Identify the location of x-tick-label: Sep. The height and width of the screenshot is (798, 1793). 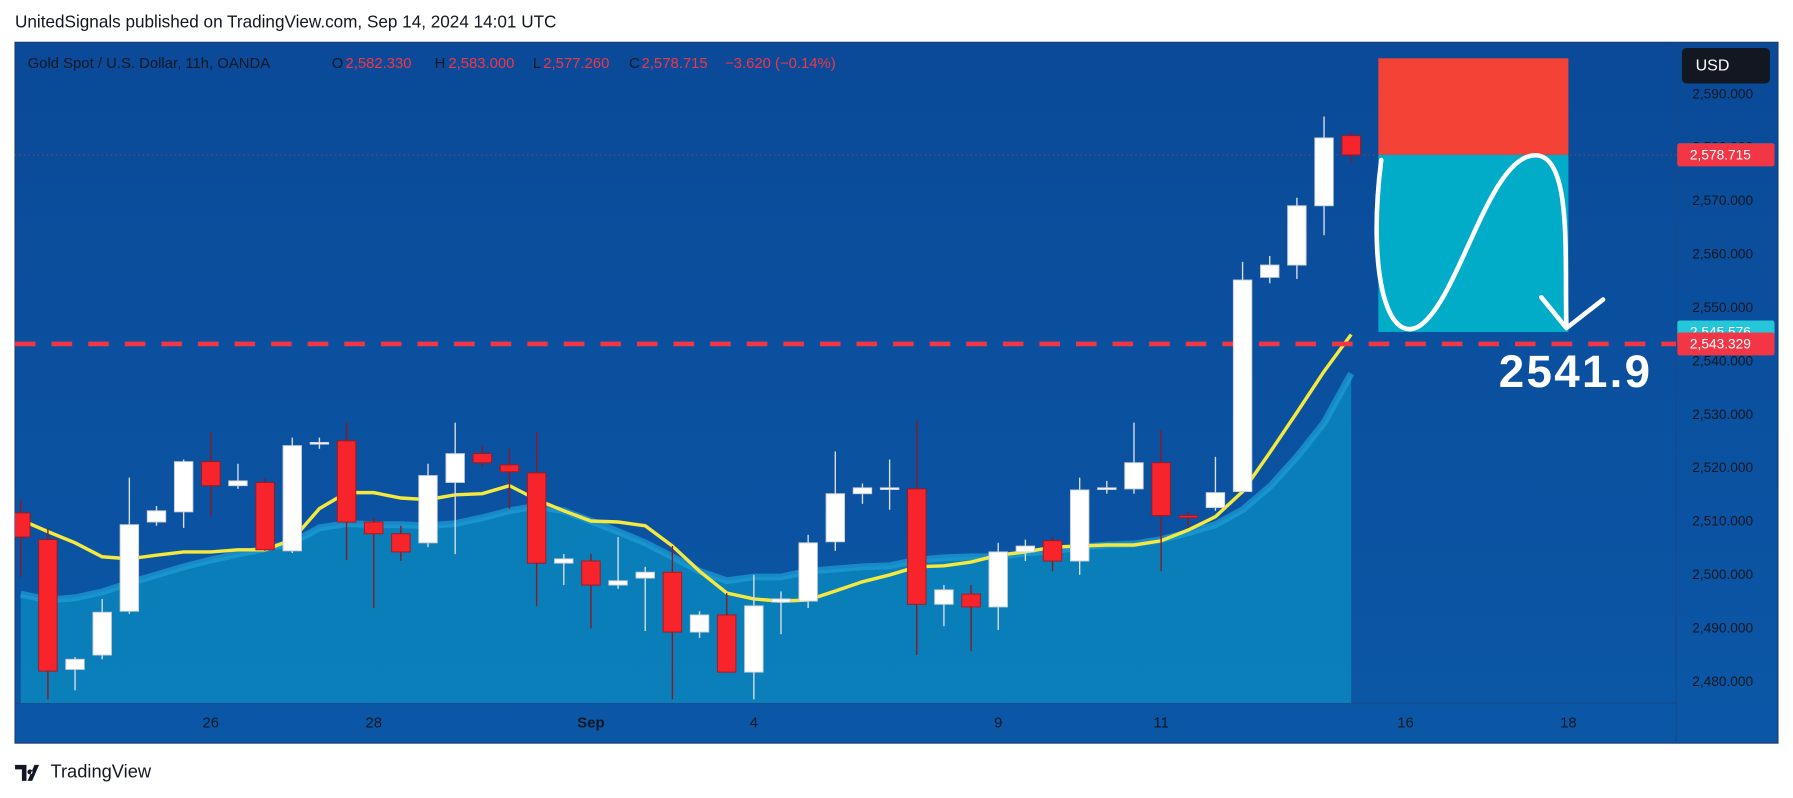
(590, 724).